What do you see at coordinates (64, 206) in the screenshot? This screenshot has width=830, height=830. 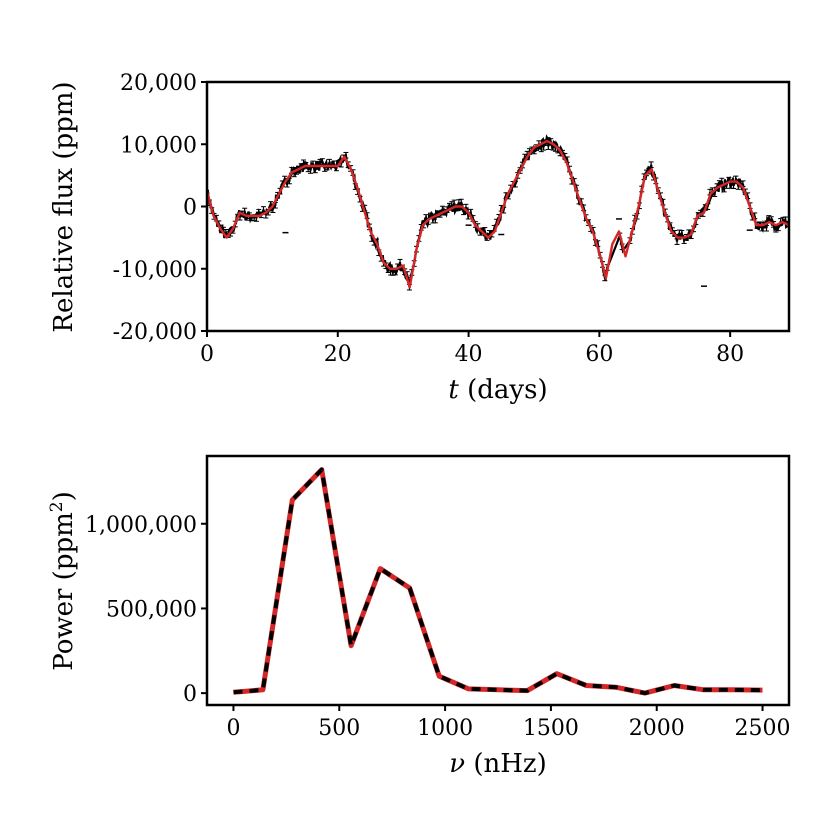 I see `lightcurve-y-axis-label: Relative flux (ppm)` at bounding box center [64, 206].